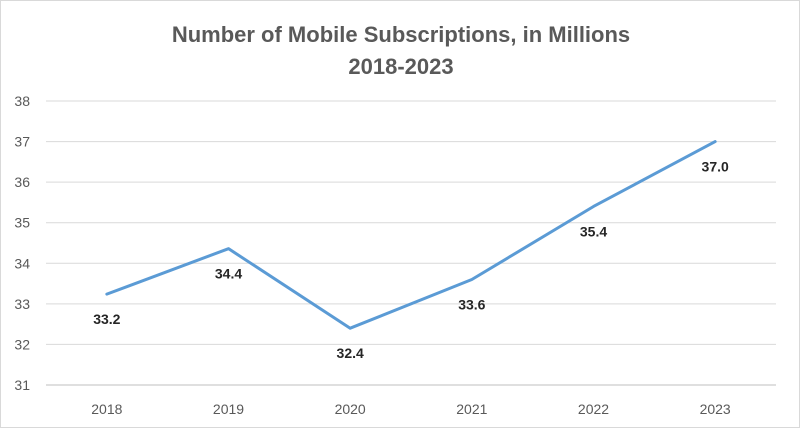  Describe the element at coordinates (400, 66) in the screenshot. I see `chart-subtitle: 2018-2023` at that location.